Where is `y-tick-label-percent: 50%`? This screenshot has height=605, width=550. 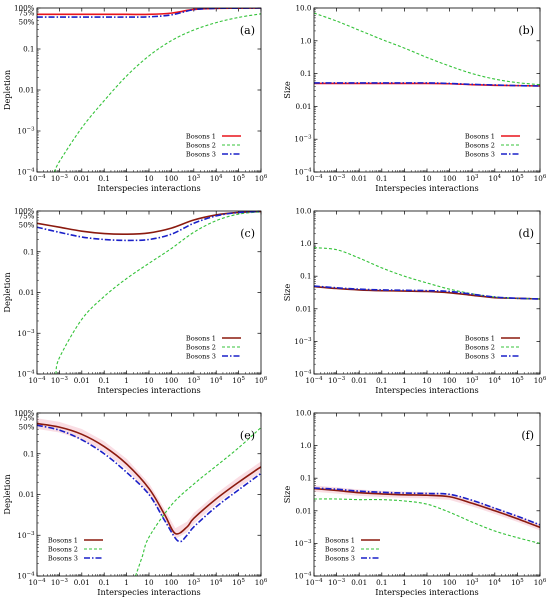 y-tick-label-percent: 50% is located at coordinates (27, 426).